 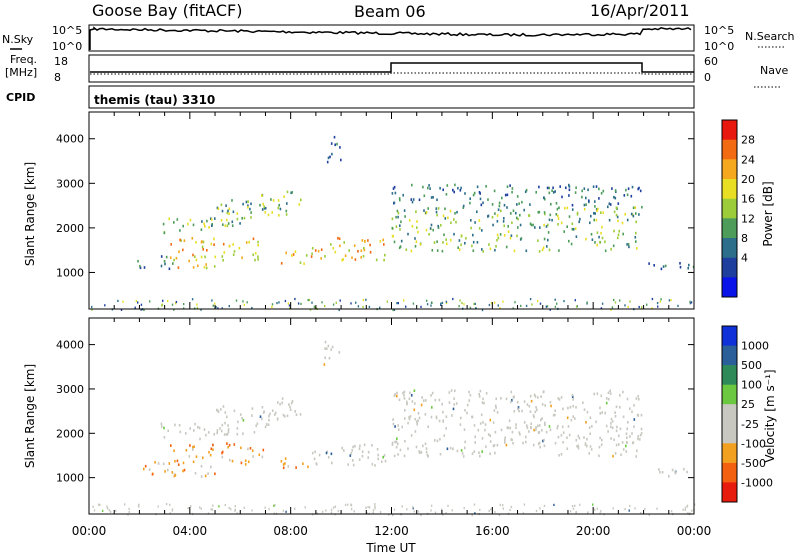 What do you see at coordinates (67, 30) in the screenshot?
I see `noise-left-tick-top: 10^5` at bounding box center [67, 30].